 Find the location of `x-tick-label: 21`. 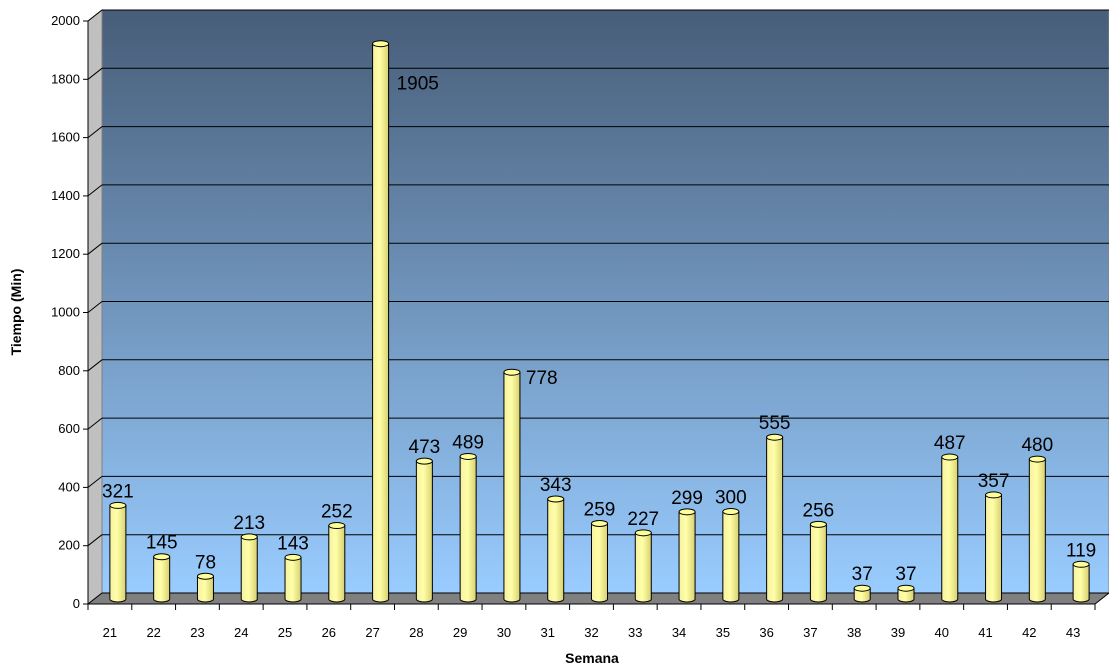

x-tick-label: 21 is located at coordinates (110, 632).